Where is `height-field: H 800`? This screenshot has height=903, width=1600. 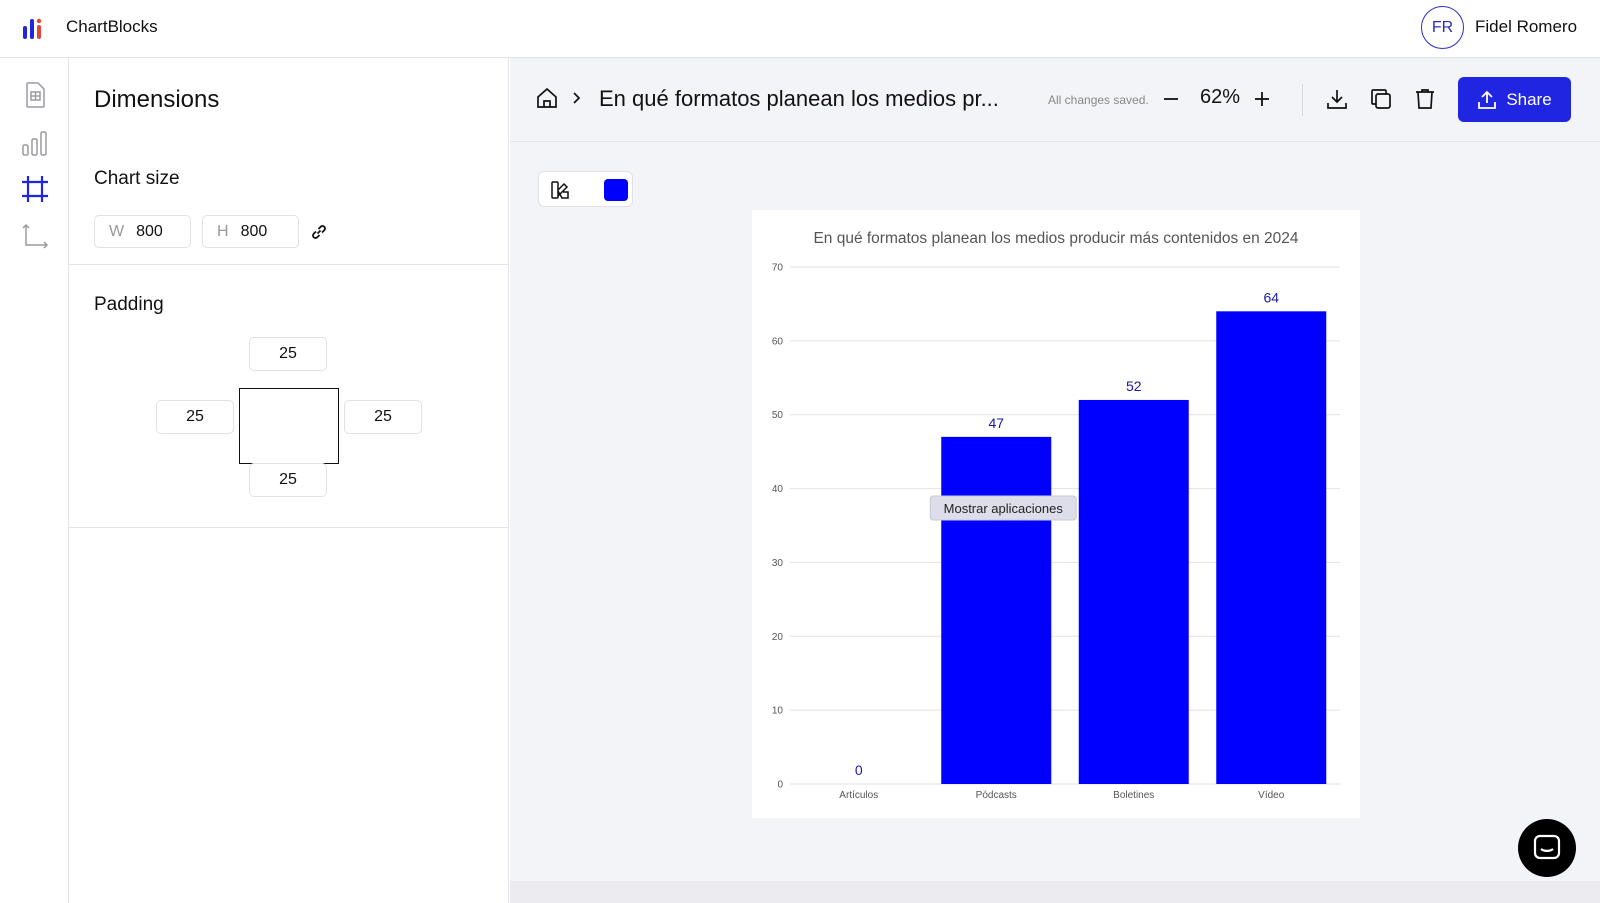 height-field: H 800 is located at coordinates (250, 231).